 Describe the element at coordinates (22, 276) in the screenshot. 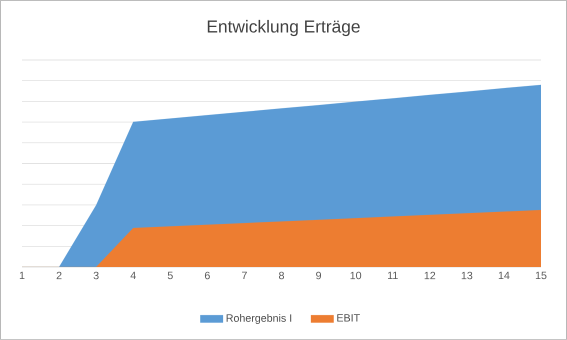

I see `x-tick-label: 1` at that location.